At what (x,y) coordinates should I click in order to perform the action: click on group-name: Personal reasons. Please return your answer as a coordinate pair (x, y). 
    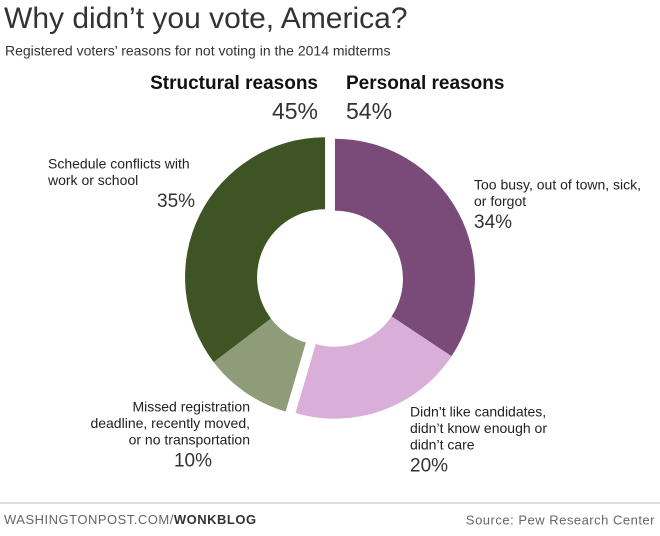
    Looking at the image, I should click on (425, 83).